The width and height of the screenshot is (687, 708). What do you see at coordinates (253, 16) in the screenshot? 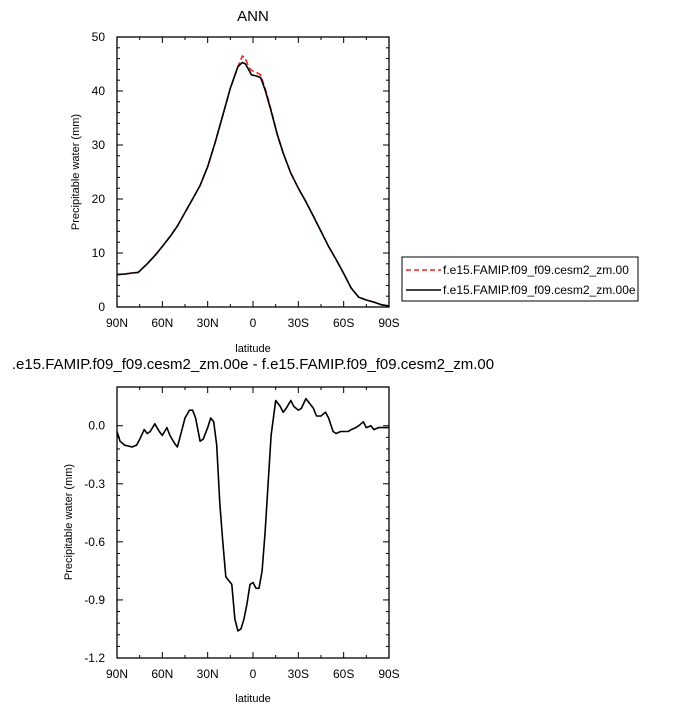
I see `top-chart-title: ANN` at bounding box center [253, 16].